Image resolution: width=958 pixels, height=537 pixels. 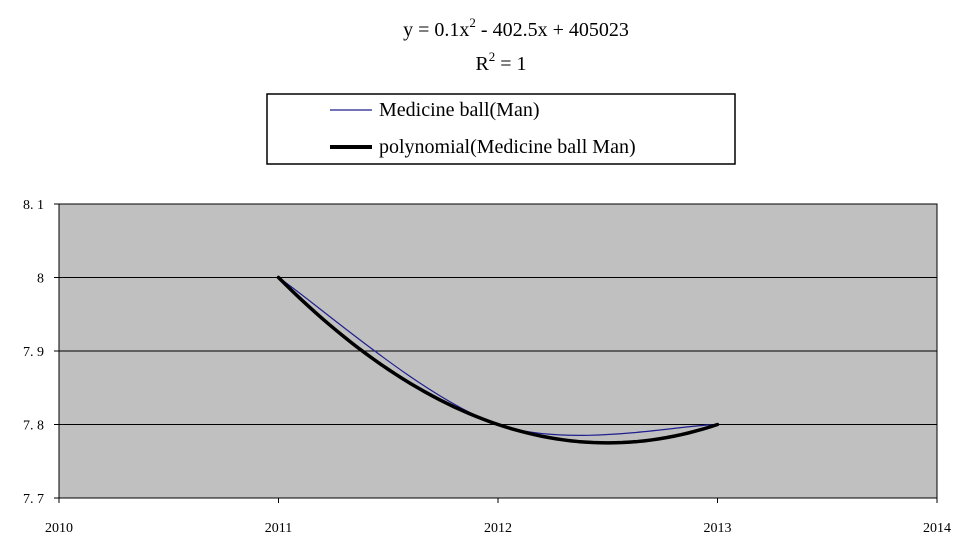 I want to click on legend-entry-2: polynomial(Medicine ball Man), so click(x=507, y=147).